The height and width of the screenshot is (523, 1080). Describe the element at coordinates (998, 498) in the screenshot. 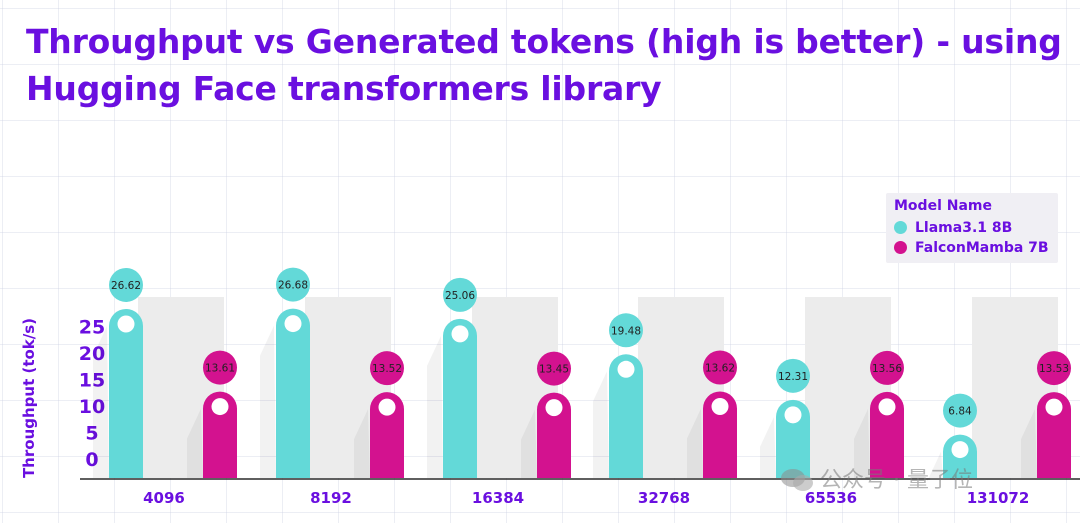

I see `x-tick-label: 131072` at that location.